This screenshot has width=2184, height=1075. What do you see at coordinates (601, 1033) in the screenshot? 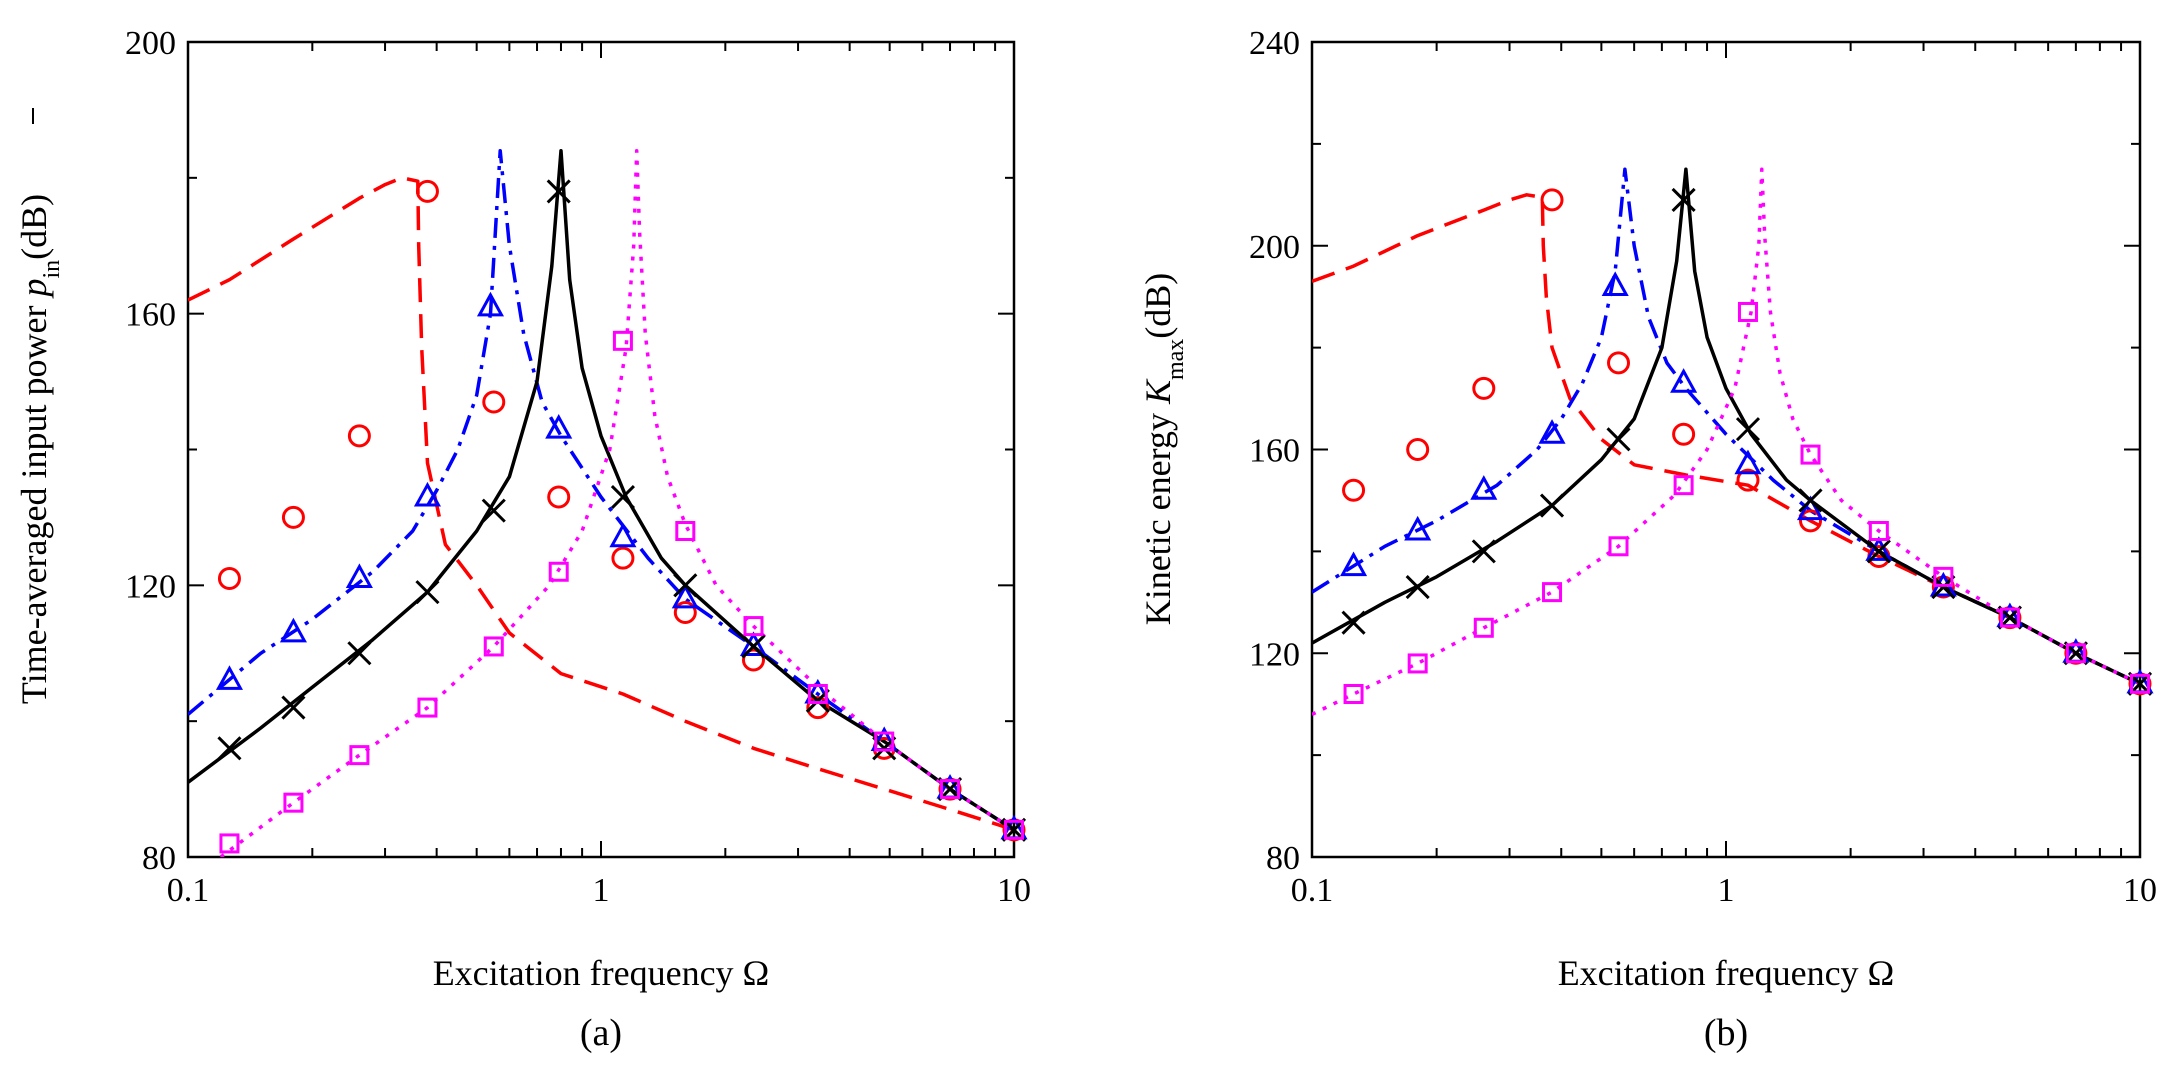
I see `panel-label: (a)` at bounding box center [601, 1033].